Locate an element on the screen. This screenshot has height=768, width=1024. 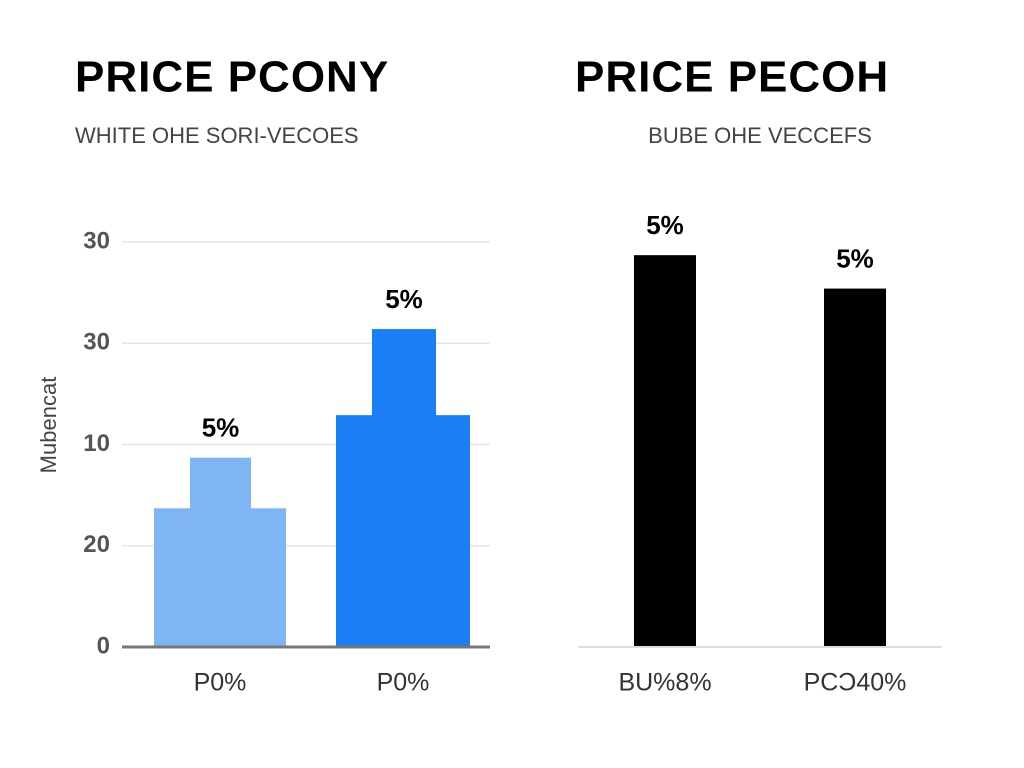
chart-title: PRICE PECOH is located at coordinates (732, 77).